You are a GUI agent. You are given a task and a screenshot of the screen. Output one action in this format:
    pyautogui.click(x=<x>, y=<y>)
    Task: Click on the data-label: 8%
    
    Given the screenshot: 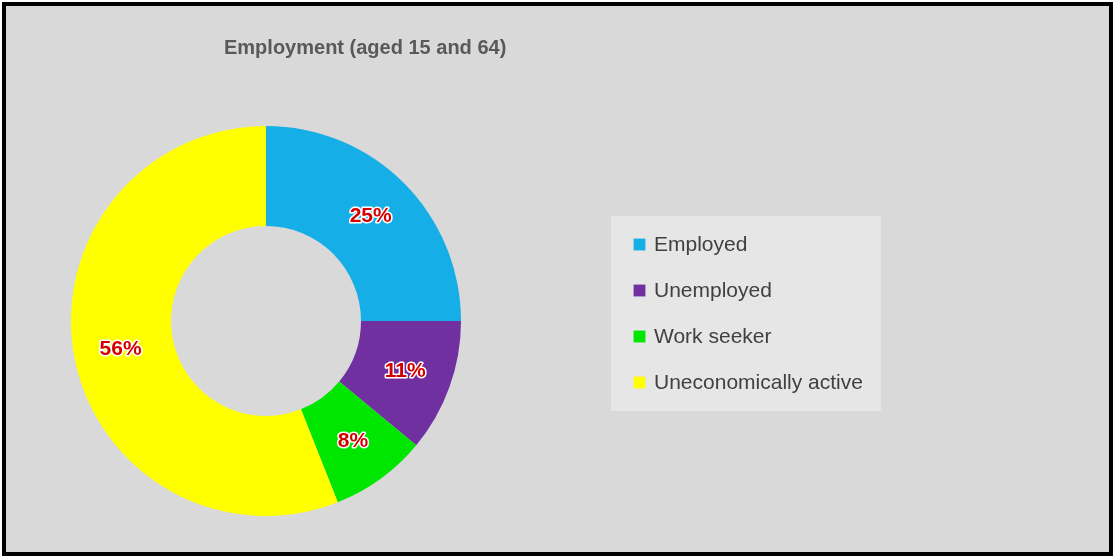 What is the action you would take?
    pyautogui.click(x=353, y=439)
    